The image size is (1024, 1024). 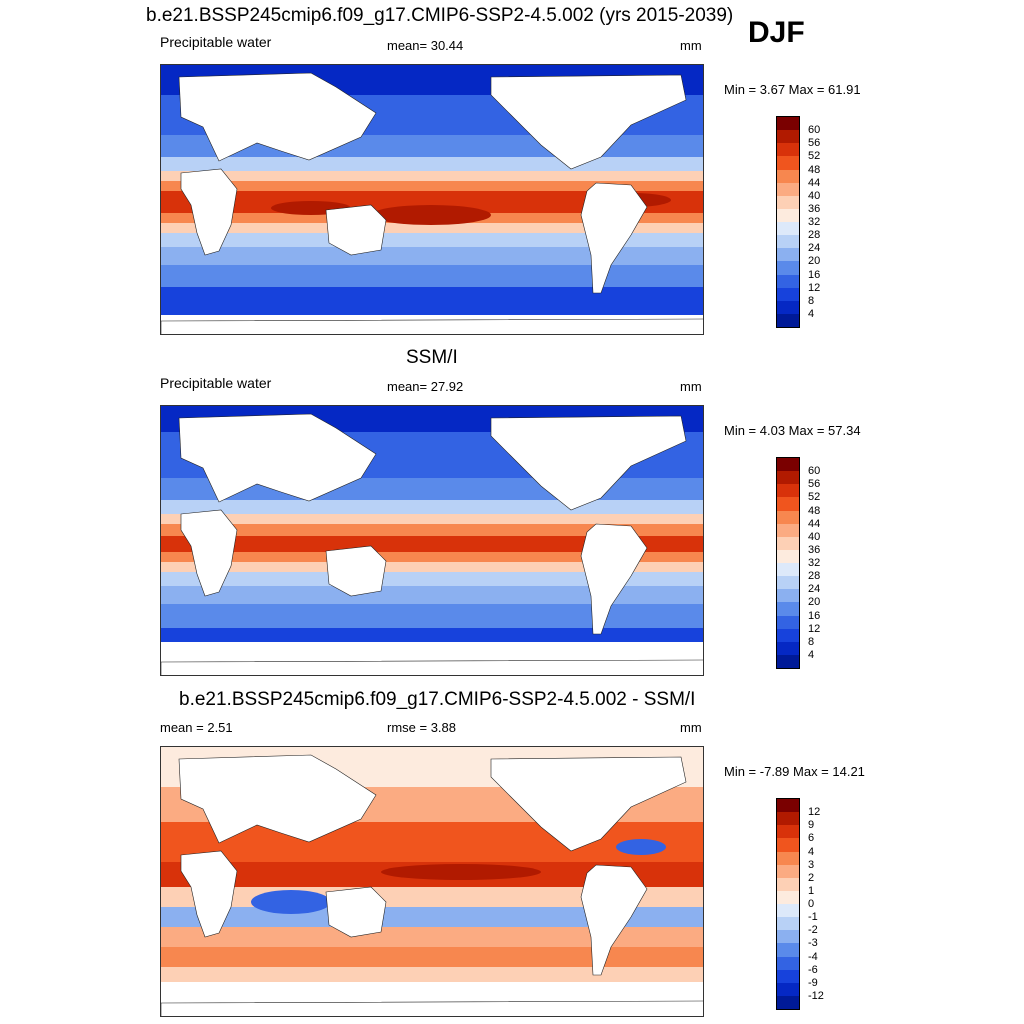 What do you see at coordinates (811, 825) in the screenshot?
I see `colorbar-tick-label: 9` at bounding box center [811, 825].